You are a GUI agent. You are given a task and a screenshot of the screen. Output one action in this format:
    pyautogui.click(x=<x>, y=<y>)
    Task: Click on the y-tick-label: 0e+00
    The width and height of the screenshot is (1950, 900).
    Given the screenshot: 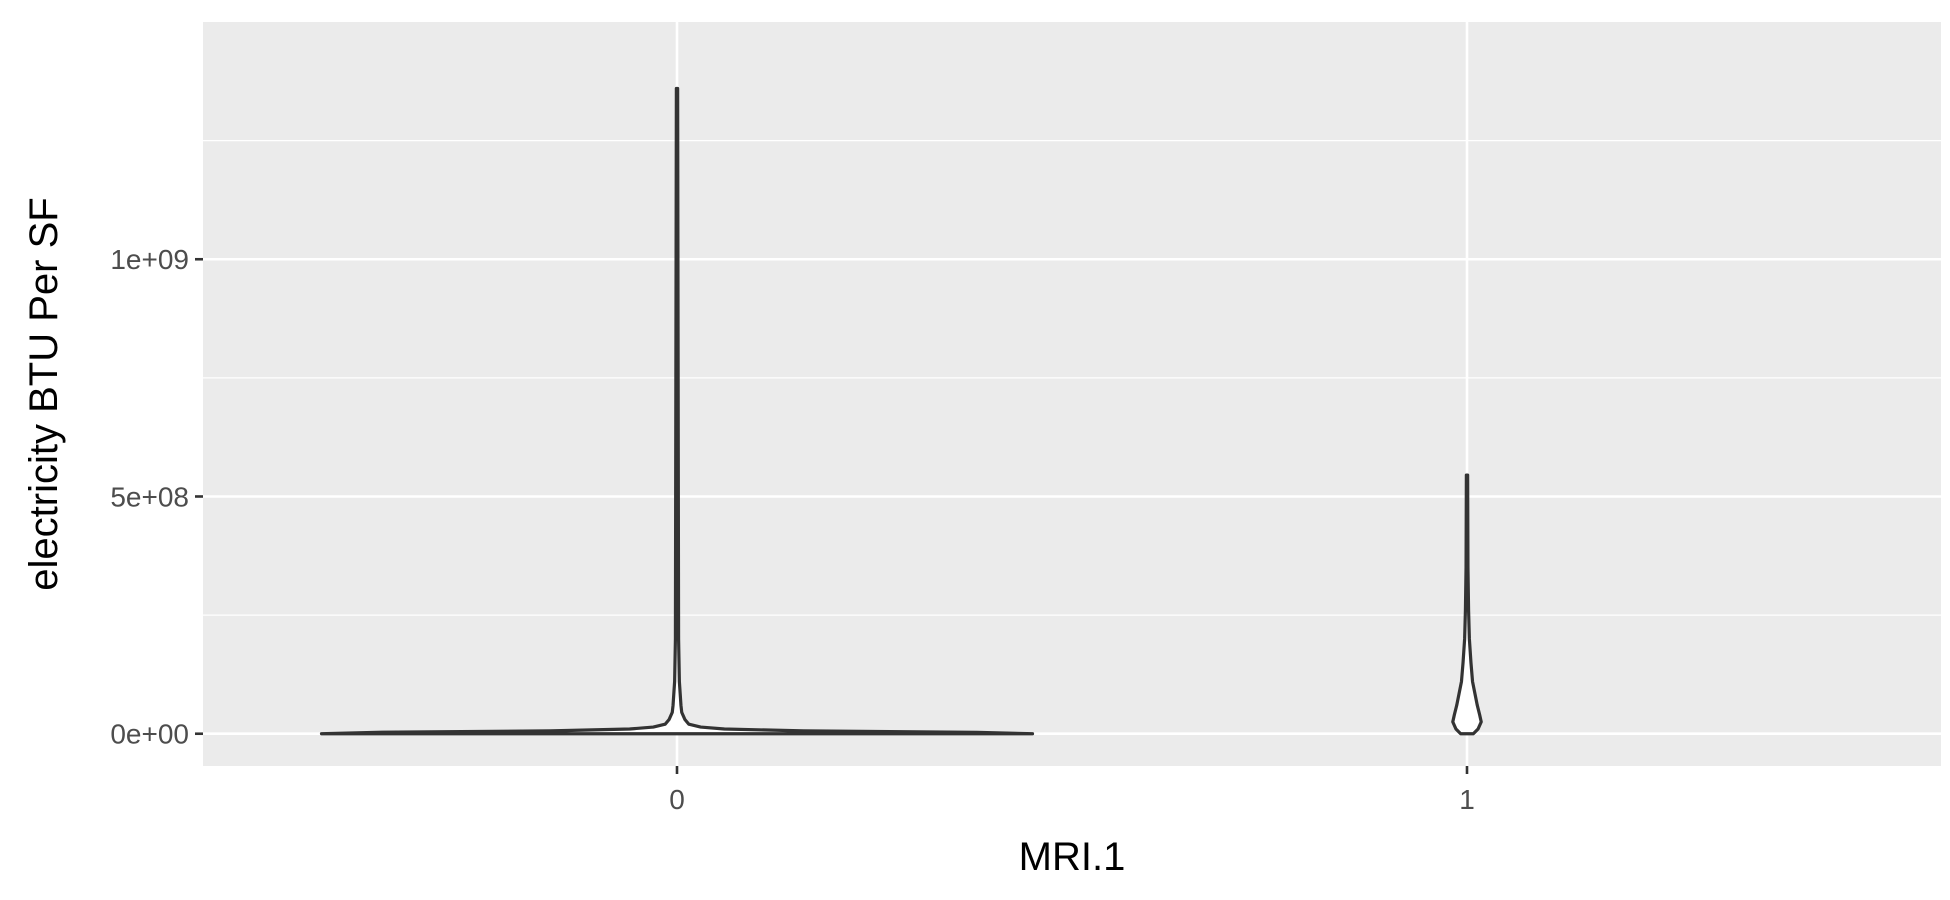 What is the action you would take?
    pyautogui.click(x=149, y=734)
    